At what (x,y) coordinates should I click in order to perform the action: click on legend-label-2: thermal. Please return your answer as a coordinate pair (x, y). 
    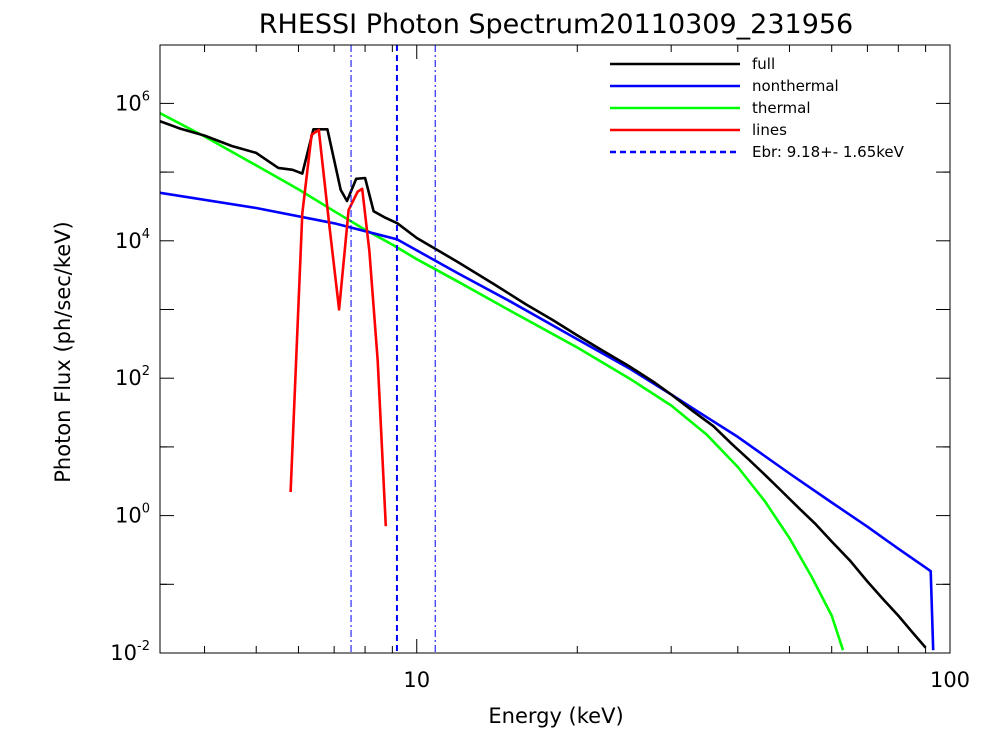
    Looking at the image, I should click on (781, 108).